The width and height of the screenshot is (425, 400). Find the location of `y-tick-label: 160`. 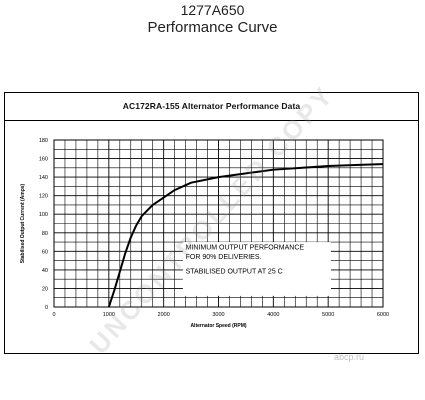

y-tick-label: 160 is located at coordinates (43, 160).